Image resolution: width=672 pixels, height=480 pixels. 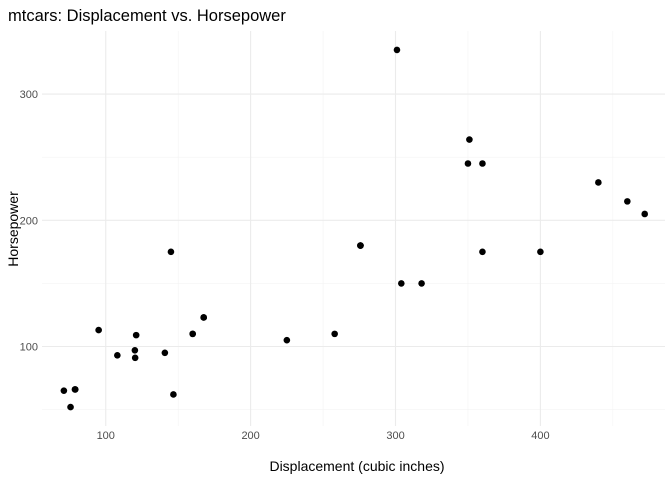 I want to click on x-axis-title: Displacement (cubic inches), so click(x=356, y=466).